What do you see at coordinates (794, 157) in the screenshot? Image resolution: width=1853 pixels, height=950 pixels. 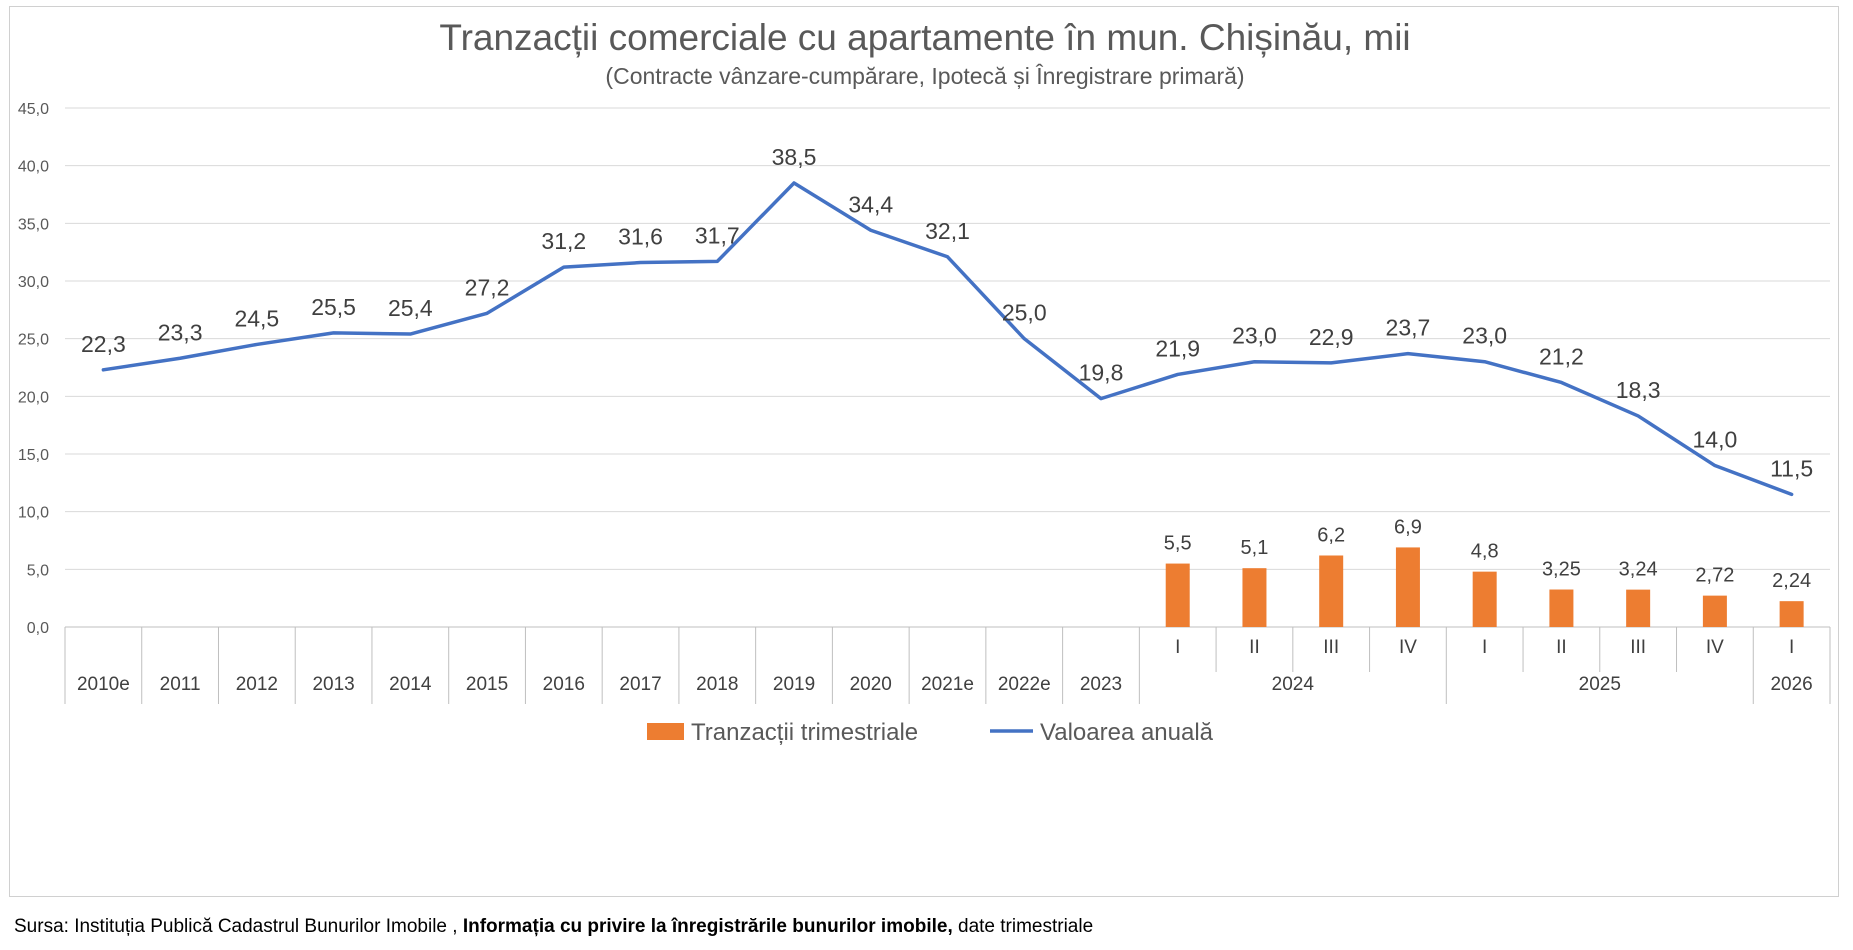 I see `line-data-label: 38,5` at bounding box center [794, 157].